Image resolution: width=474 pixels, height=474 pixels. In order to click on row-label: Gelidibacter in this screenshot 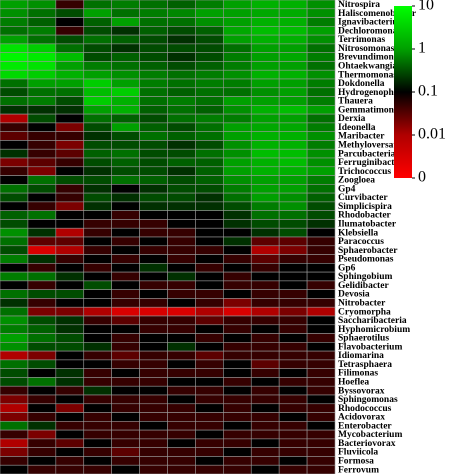, I will do `click(363, 286)`.